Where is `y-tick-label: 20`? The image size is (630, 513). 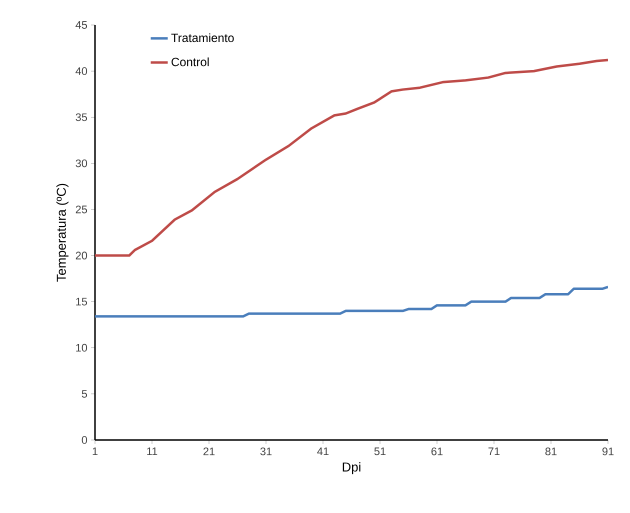 y-tick-label: 20 is located at coordinates (82, 256).